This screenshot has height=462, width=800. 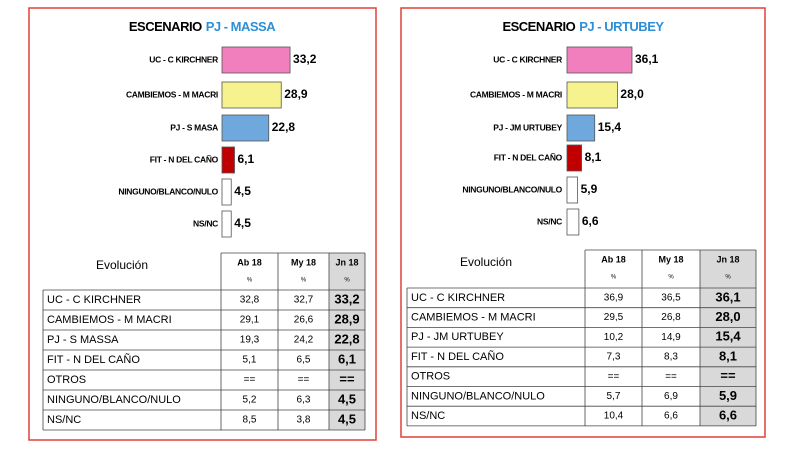 I want to click on value-label: 8,1, so click(x=593, y=157).